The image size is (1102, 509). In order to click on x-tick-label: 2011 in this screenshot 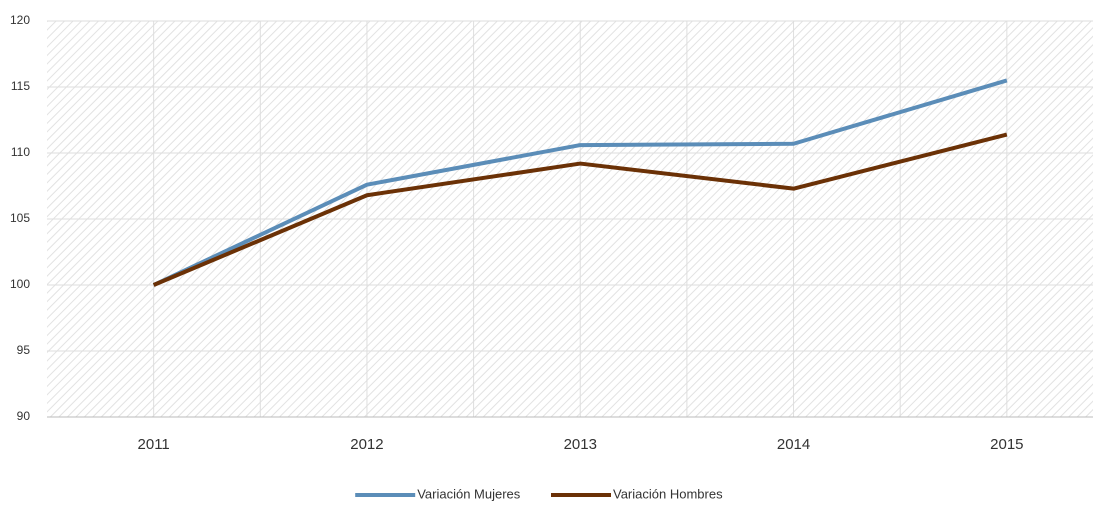, I will do `click(154, 444)`.